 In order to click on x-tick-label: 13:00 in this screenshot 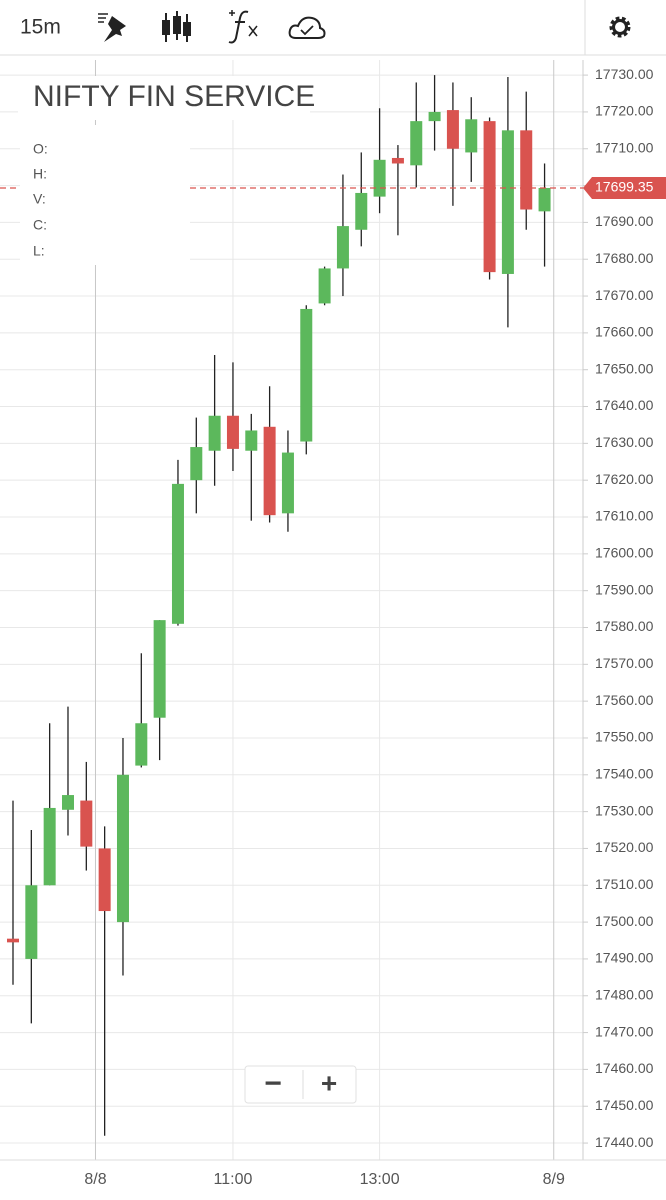, I will do `click(380, 1179)`.